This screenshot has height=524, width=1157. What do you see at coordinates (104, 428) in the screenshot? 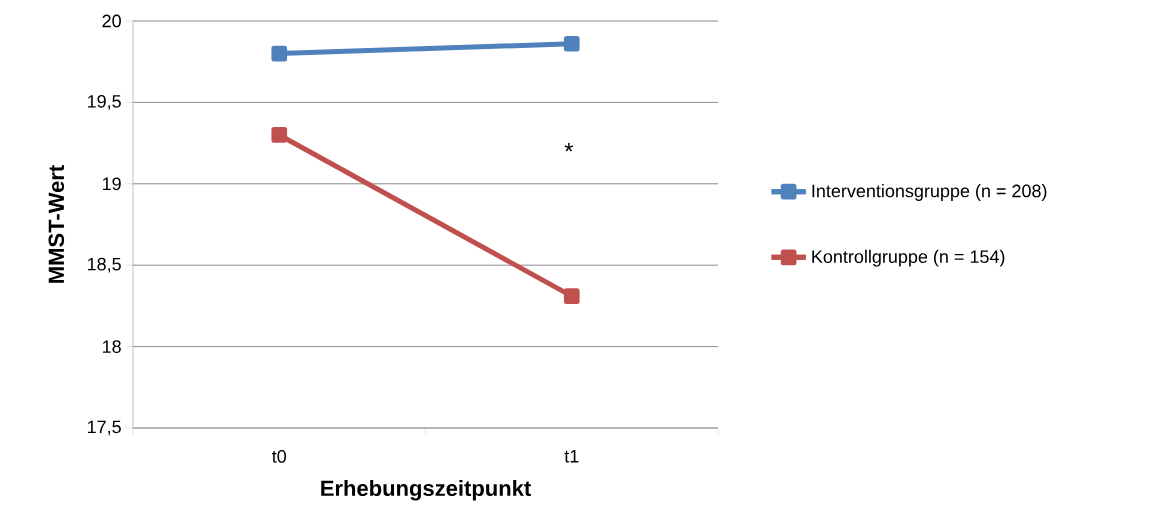
I see `y-tick-label: 17,5` at bounding box center [104, 428].